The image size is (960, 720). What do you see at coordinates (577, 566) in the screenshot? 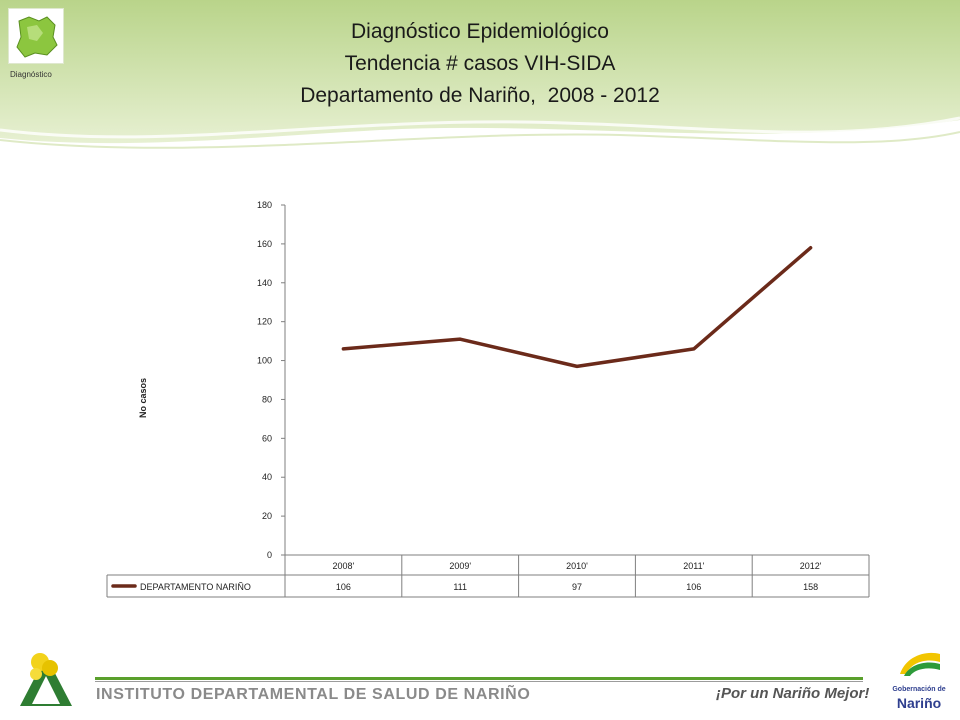
I see `x-category-label: 2010'` at bounding box center [577, 566].